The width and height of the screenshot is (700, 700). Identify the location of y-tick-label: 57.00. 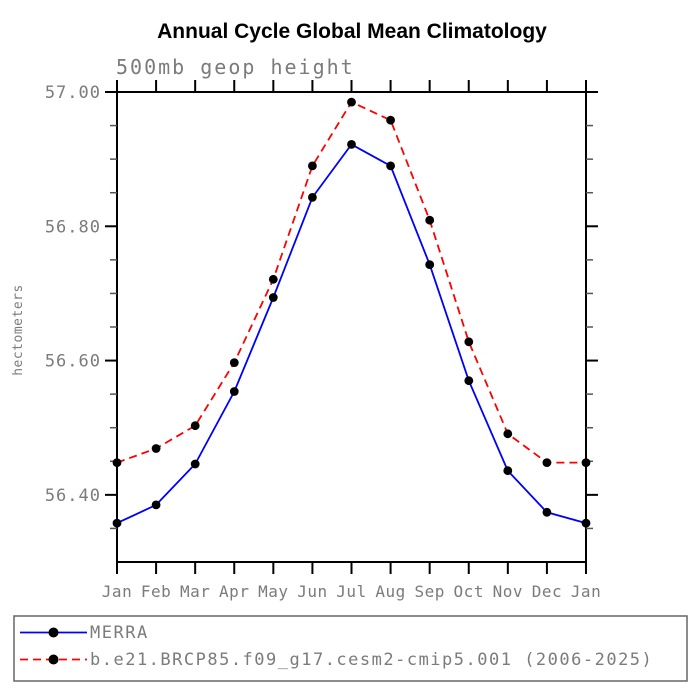
(73, 93).